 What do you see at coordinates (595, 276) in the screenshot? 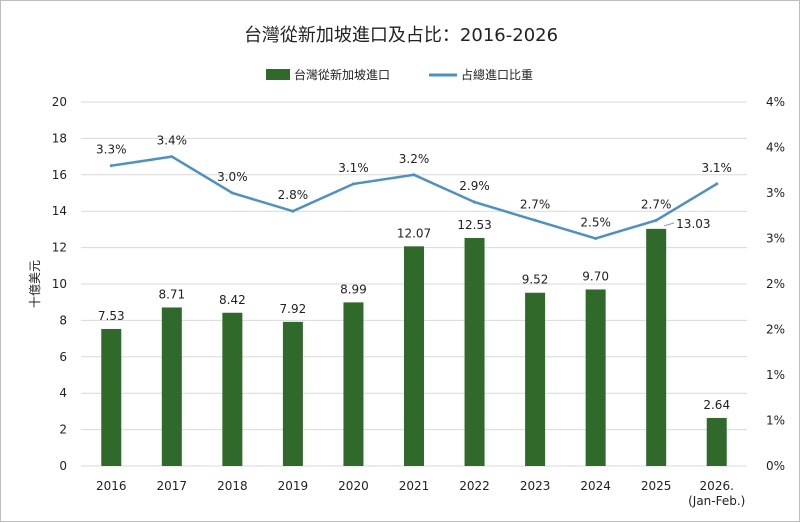
I see `bar-data-label: 9.70` at bounding box center [595, 276].